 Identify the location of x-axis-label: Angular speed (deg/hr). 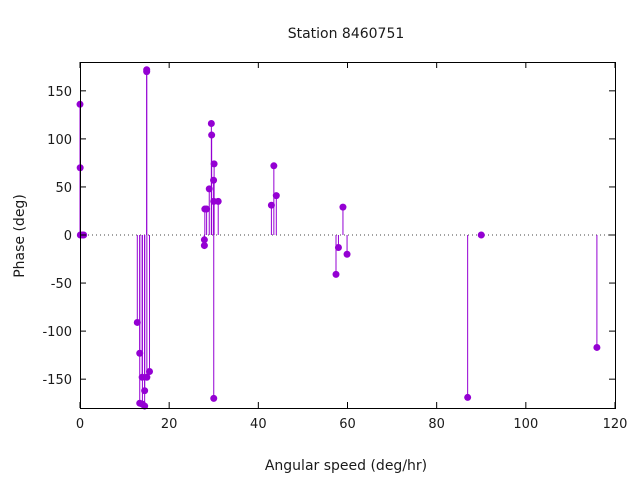
(346, 466).